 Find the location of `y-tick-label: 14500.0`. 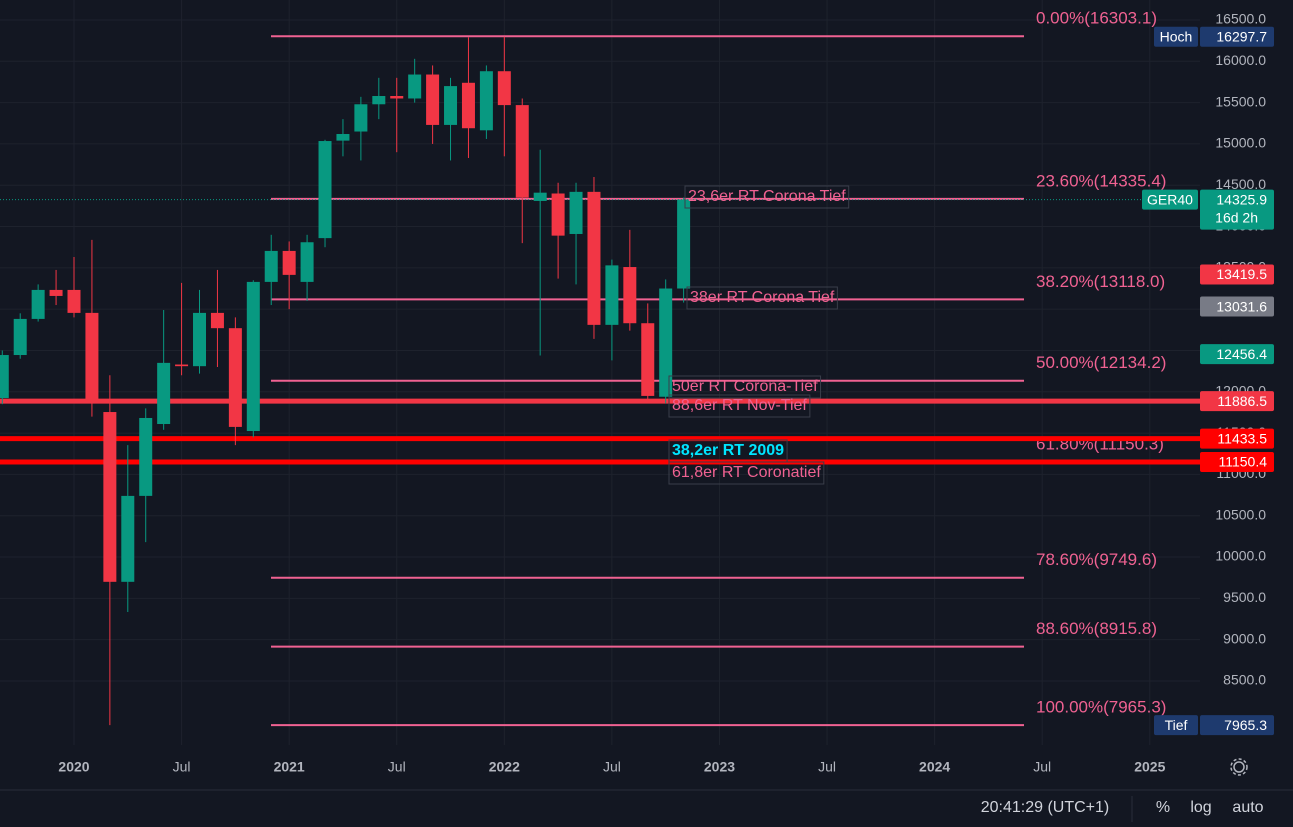

y-tick-label: 14500.0 is located at coordinates (1240, 184).